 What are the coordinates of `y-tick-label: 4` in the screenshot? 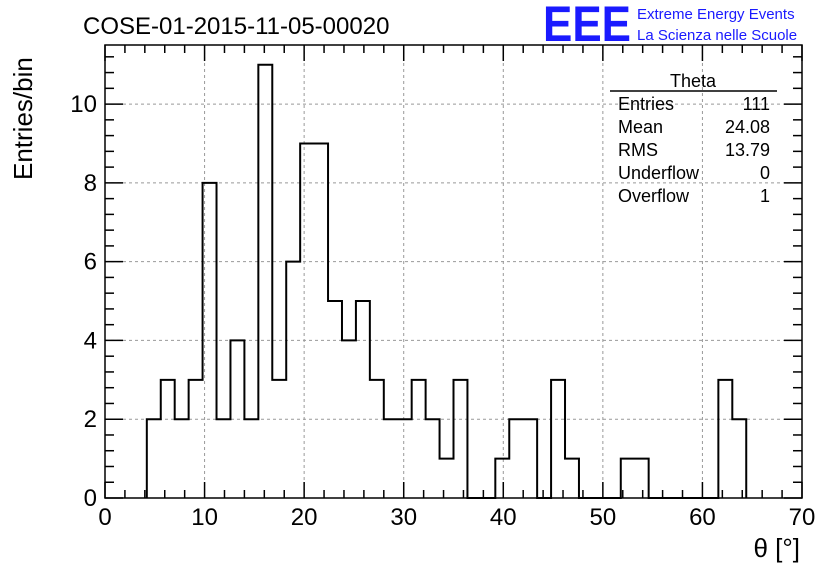 It's located at (90, 340).